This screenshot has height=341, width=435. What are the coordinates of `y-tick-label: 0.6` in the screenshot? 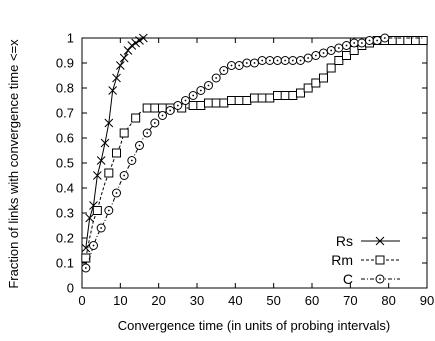 It's located at (65, 138).